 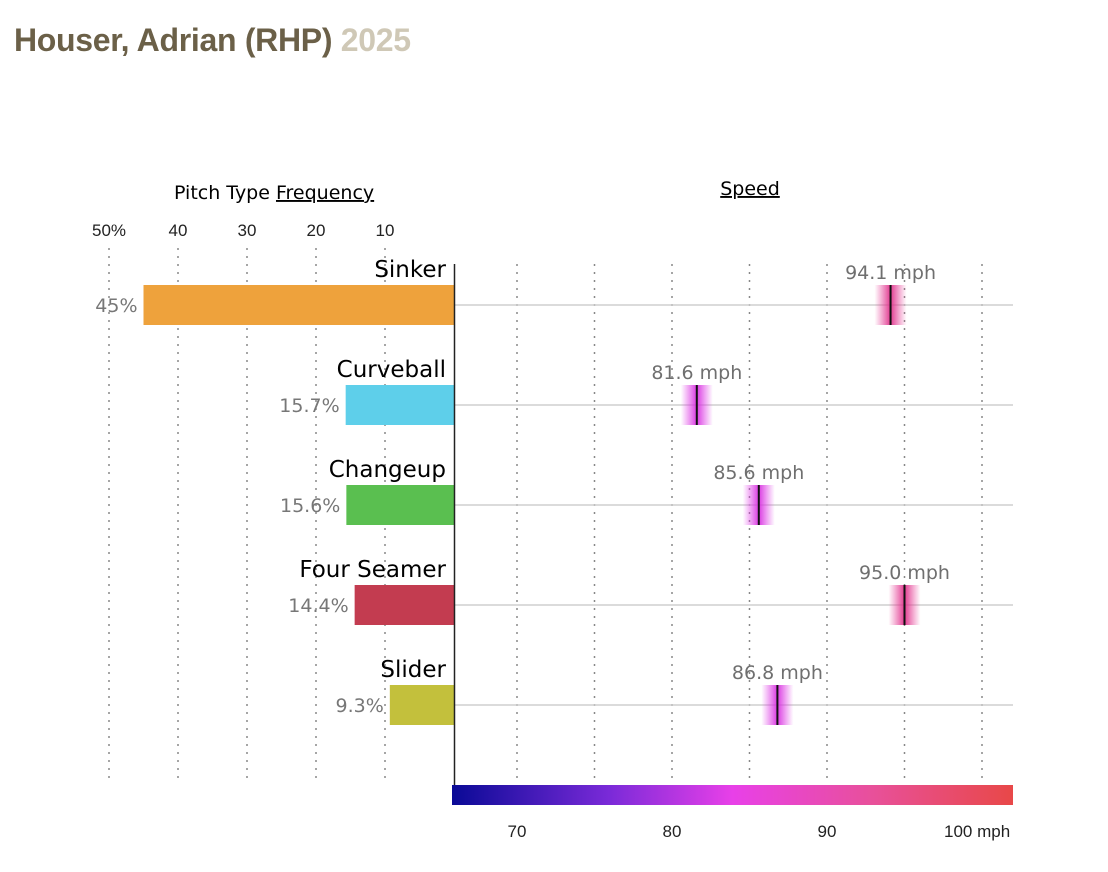 I want to click on speed-color-scale, so click(x=732, y=795).